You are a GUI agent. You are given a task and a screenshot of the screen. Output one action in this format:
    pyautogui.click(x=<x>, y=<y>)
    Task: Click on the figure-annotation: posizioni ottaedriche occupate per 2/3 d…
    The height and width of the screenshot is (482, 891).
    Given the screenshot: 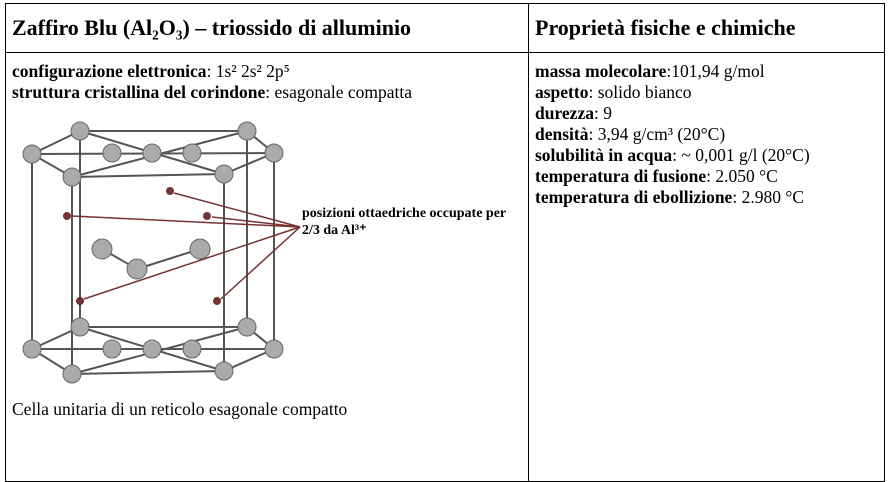 What is the action you would take?
    pyautogui.click(x=404, y=222)
    